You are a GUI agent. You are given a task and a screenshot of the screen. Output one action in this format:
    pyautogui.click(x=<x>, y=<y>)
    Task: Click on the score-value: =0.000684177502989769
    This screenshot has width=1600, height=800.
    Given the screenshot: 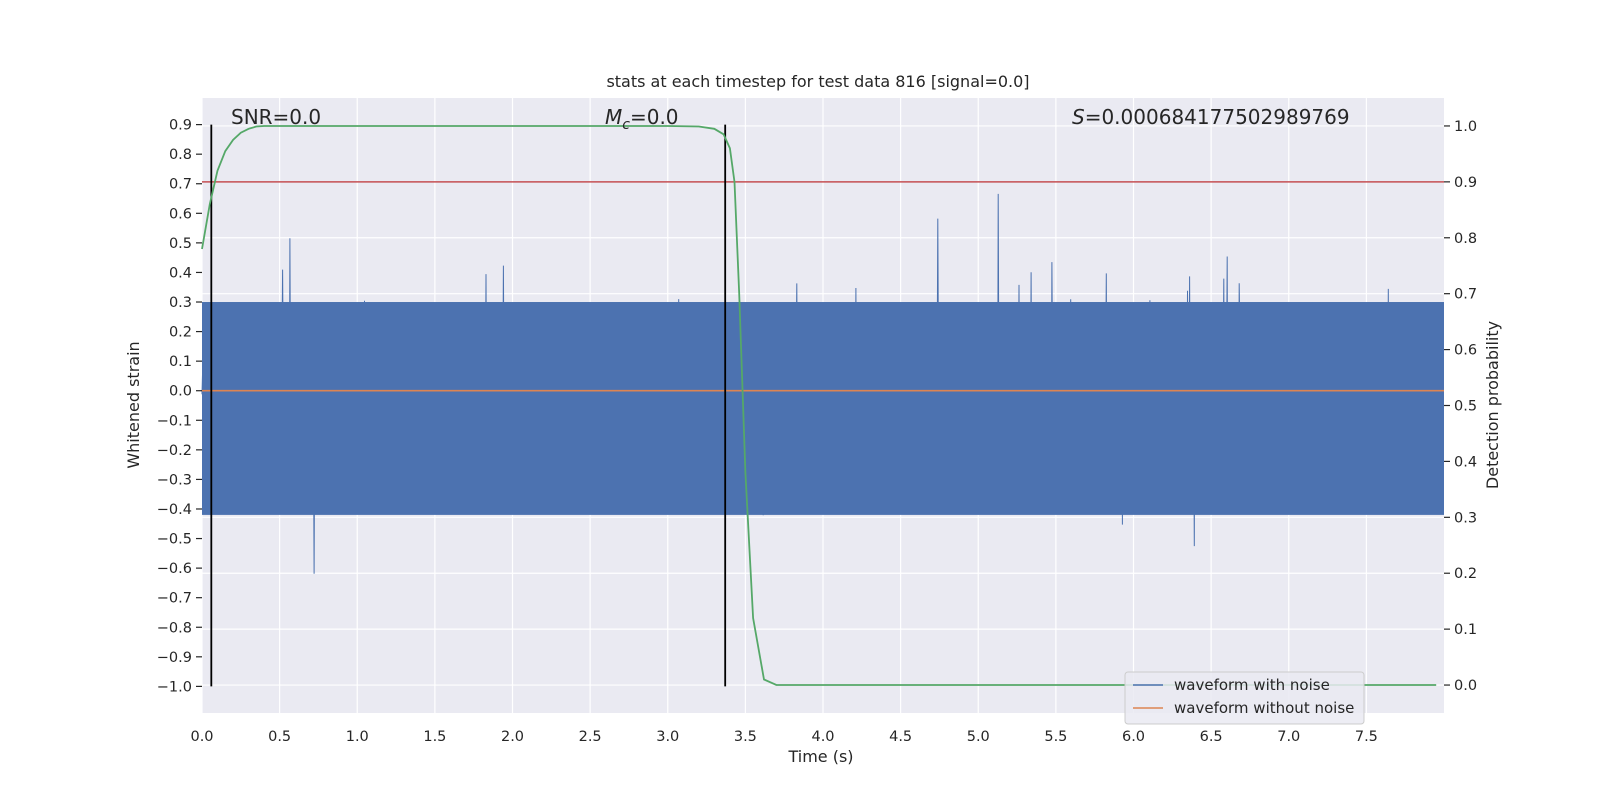 What is the action you would take?
    pyautogui.click(x=1217, y=117)
    